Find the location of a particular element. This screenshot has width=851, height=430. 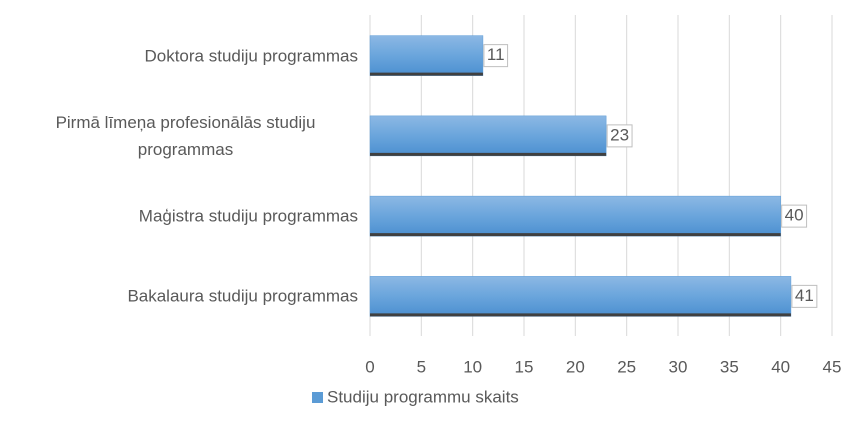

x-tick-label: 25 is located at coordinates (626, 366).